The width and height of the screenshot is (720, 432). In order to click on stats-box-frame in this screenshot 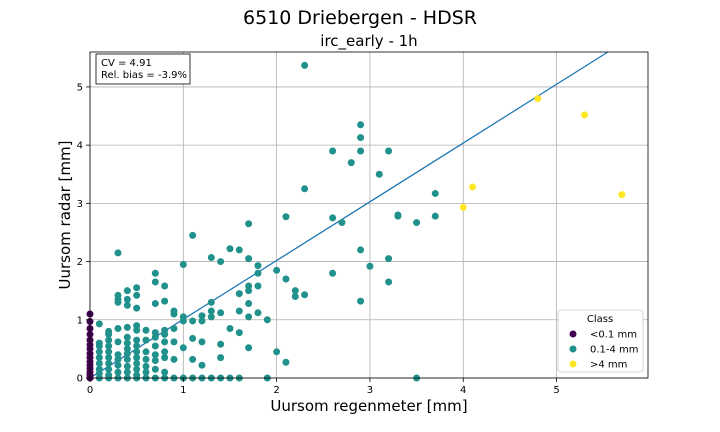, I will do `click(143, 69)`.